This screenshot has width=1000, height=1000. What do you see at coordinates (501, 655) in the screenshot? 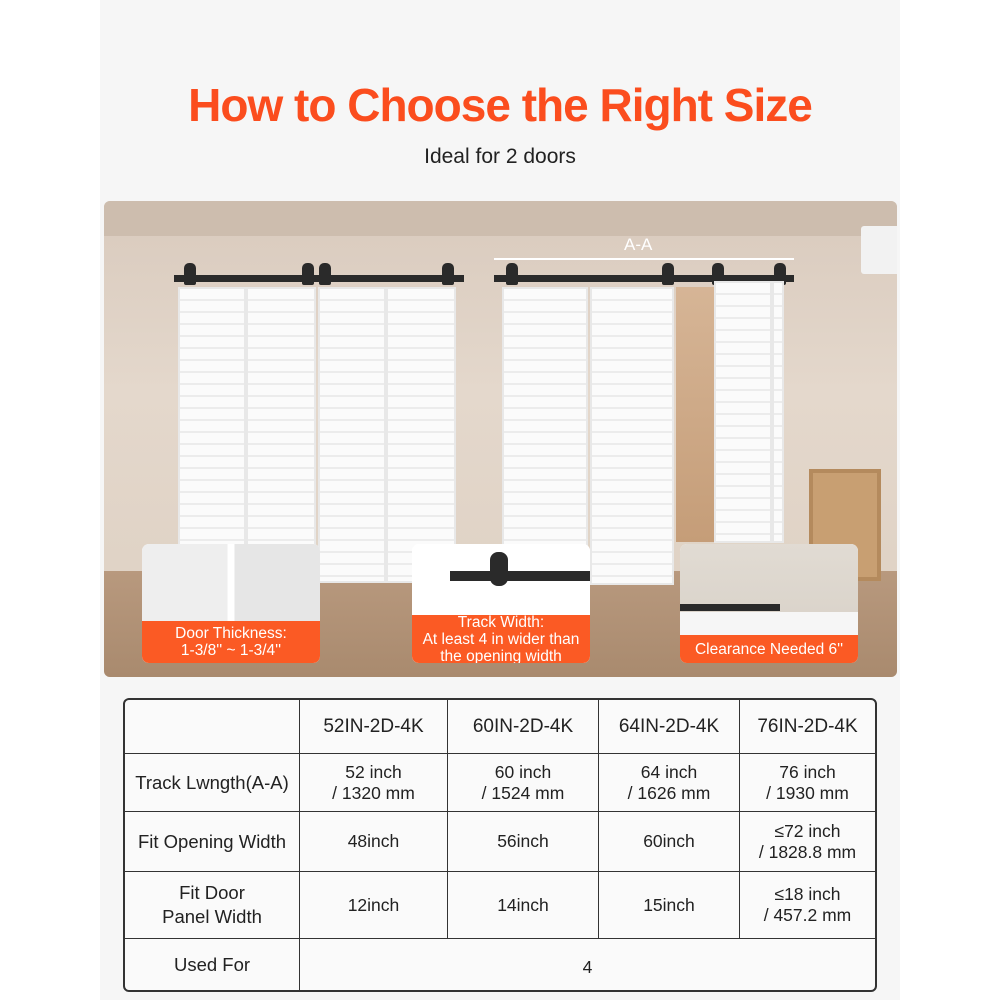
I see `caption-line: the opening width` at bounding box center [501, 655].